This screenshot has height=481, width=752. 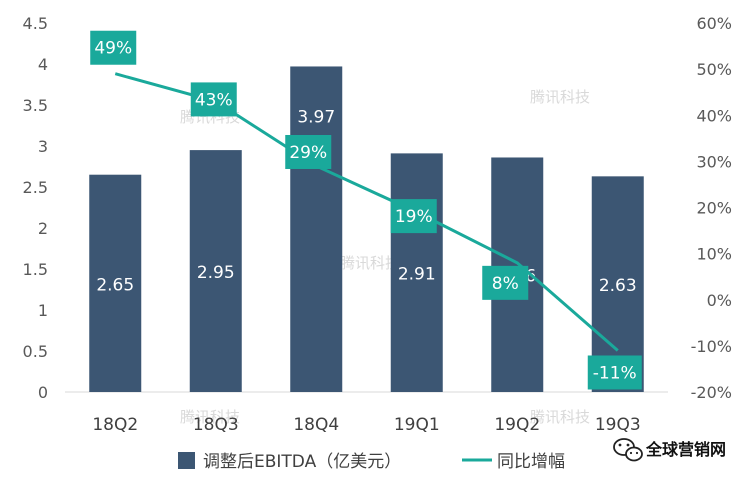 I want to click on line-value-label: 19%, so click(x=413, y=216).